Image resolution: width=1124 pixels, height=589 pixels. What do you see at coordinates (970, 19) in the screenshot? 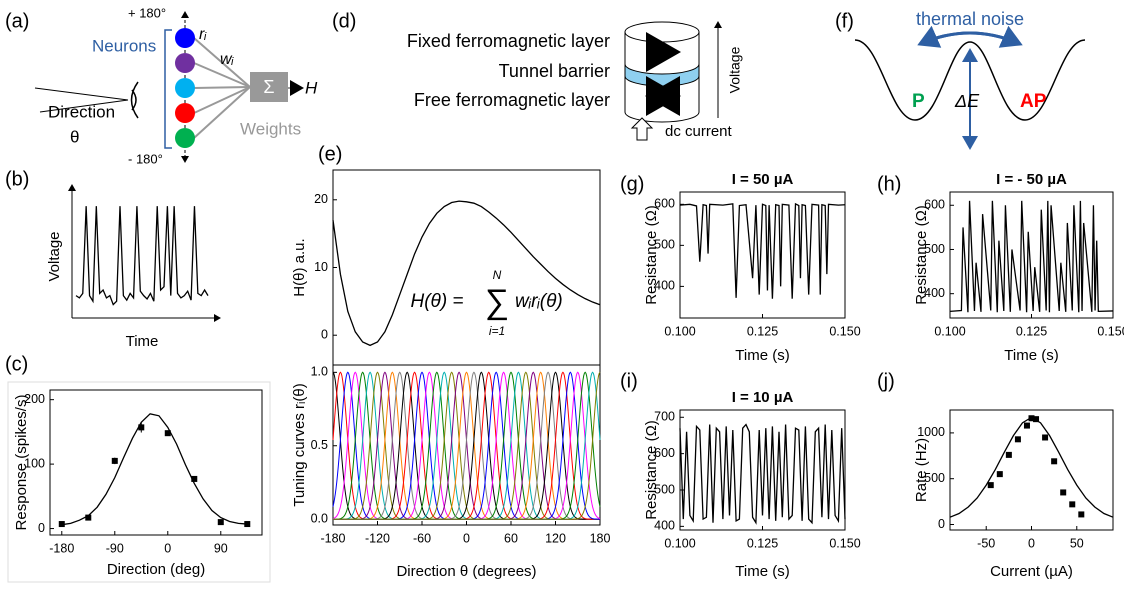
I see `noise-label: thermal noise` at bounding box center [970, 19].